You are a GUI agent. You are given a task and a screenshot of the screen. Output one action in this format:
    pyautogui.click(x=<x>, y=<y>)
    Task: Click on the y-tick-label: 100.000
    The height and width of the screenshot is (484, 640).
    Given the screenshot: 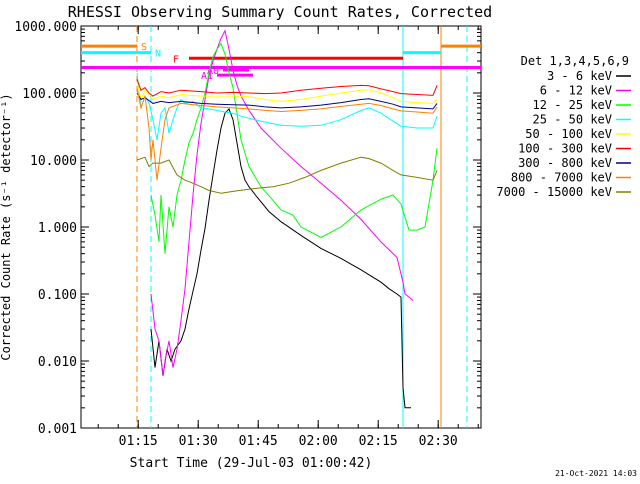 What is the action you would take?
    pyautogui.click(x=49, y=94)
    